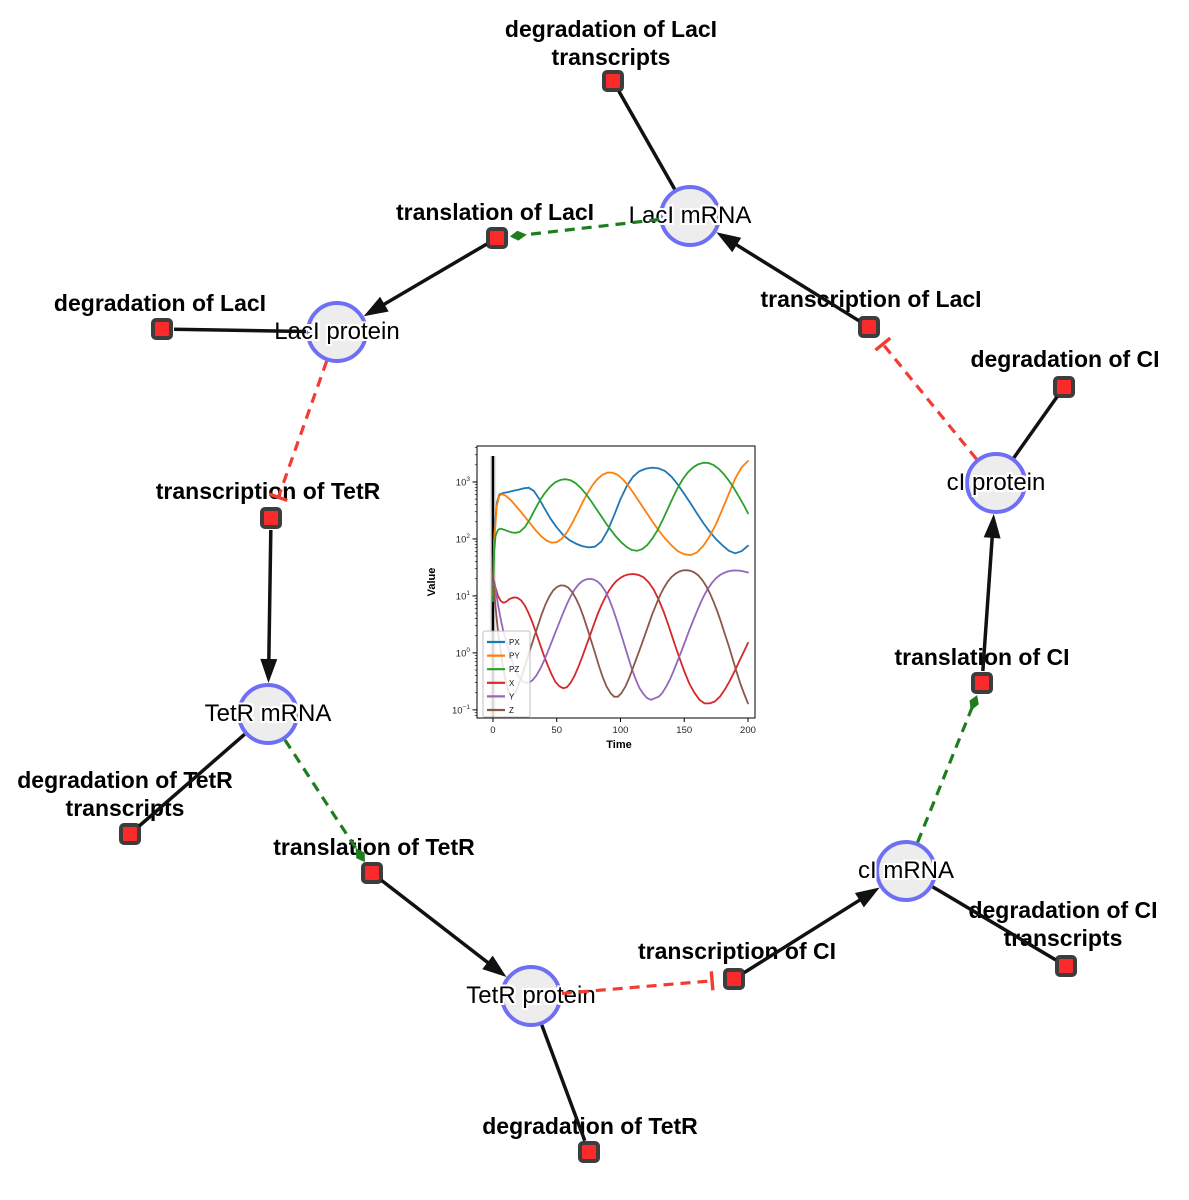 The width and height of the screenshot is (1189, 1200). Describe the element at coordinates (618, 745) in the screenshot. I see `x-axis-label: Time` at that location.